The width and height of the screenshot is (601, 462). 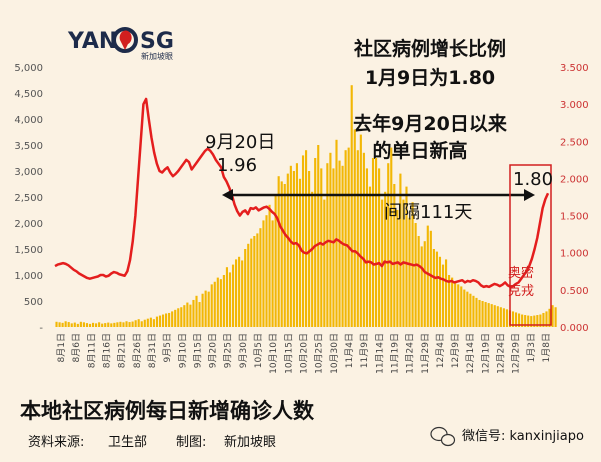 What do you see at coordinates (167, 347) in the screenshot?
I see `x-tick-label: 9月5日` at bounding box center [167, 347].